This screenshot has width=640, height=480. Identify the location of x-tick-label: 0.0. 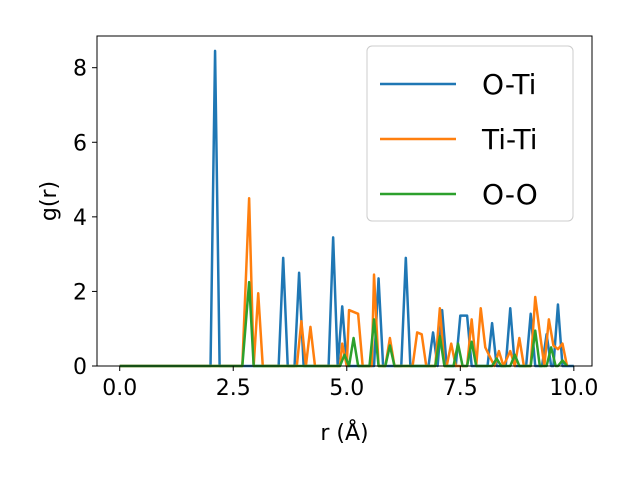
(119, 388).